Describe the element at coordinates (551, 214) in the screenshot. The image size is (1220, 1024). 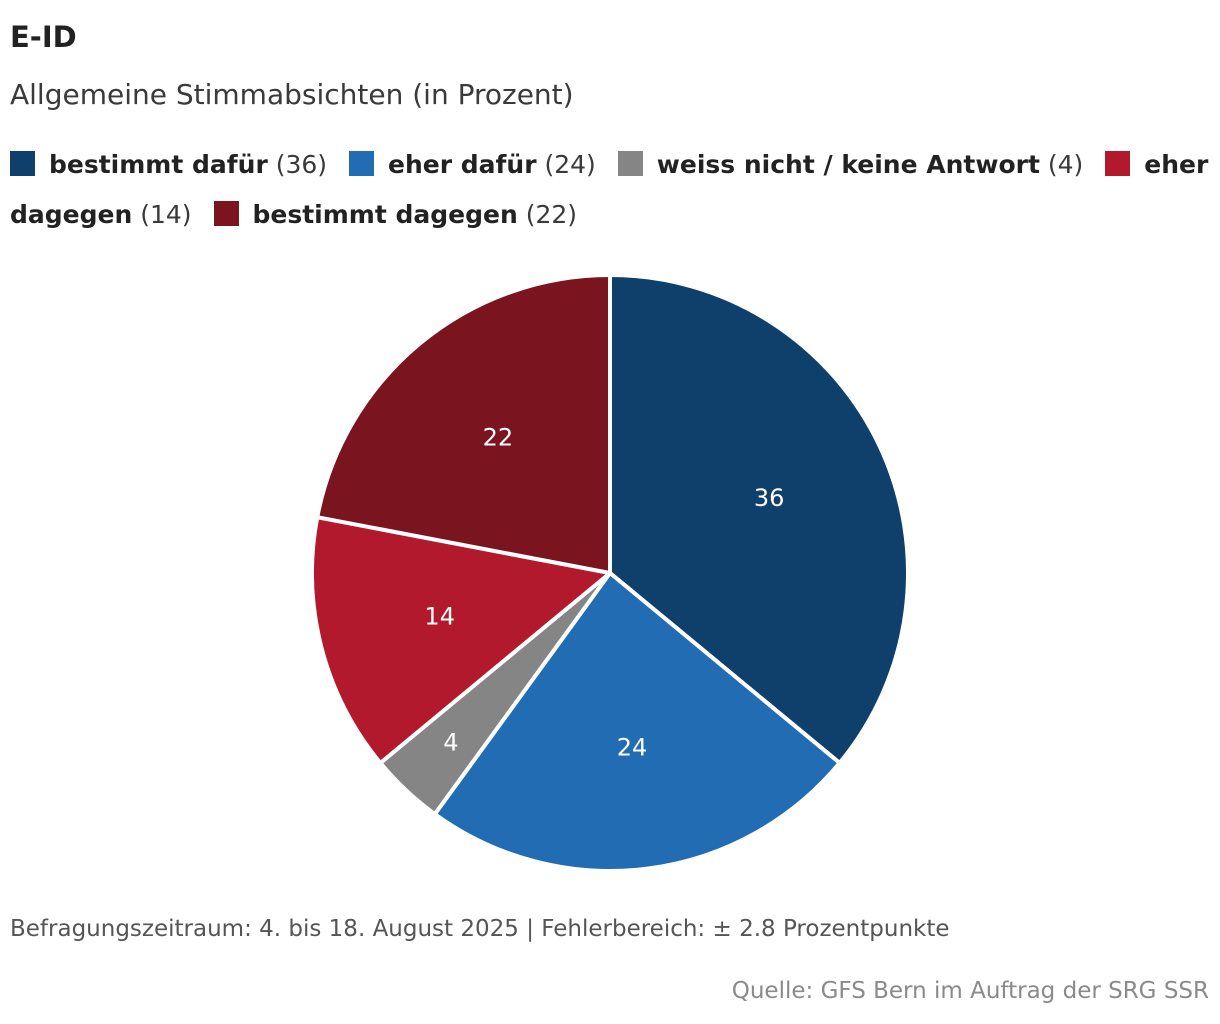
I see `legend-value: (22)` at that location.